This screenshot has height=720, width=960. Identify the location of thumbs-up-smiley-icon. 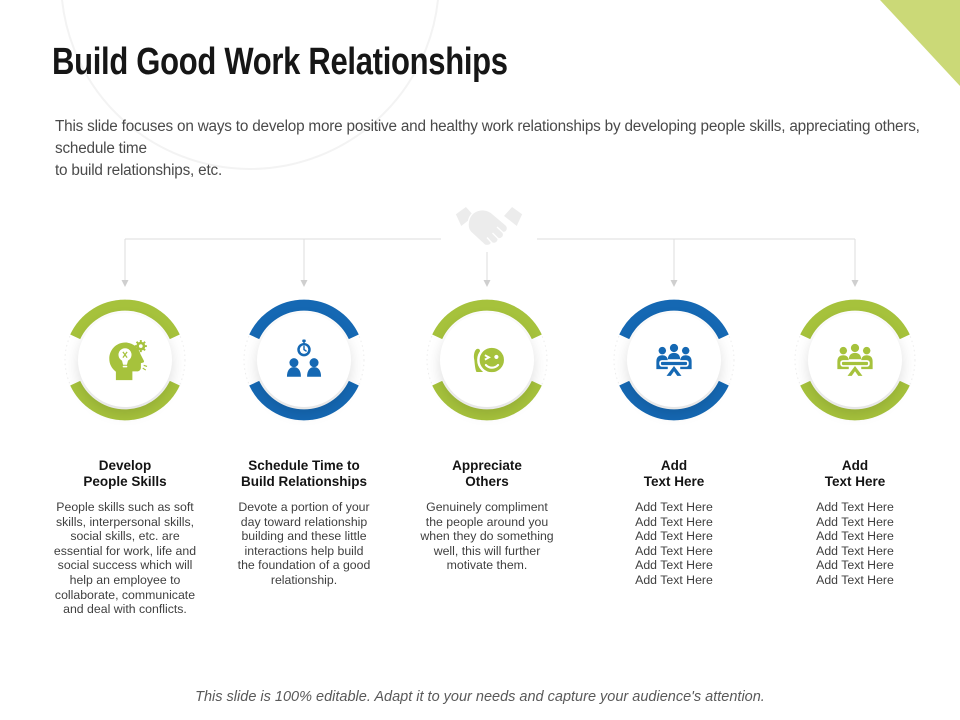
(487, 360).